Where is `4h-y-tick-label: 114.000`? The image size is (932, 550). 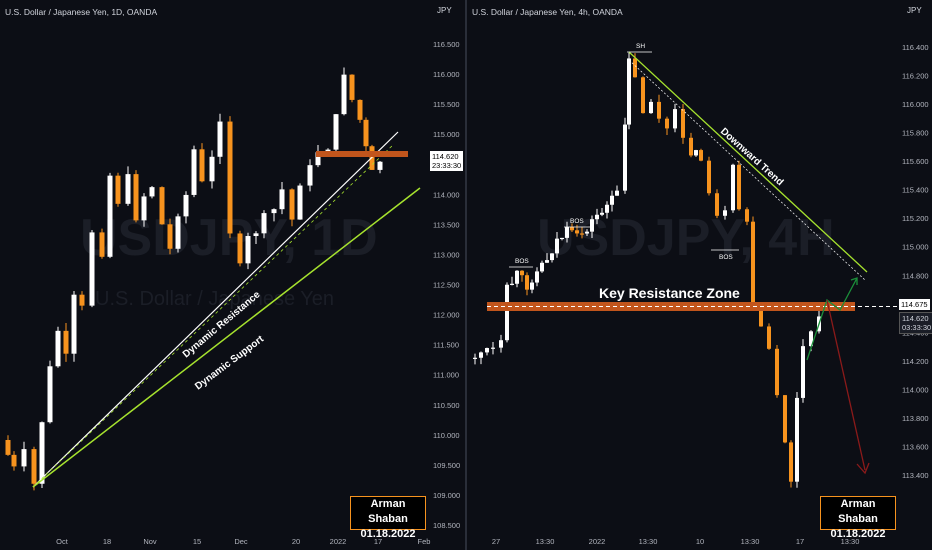 4h-y-tick-label: 114.000 is located at coordinates (915, 389).